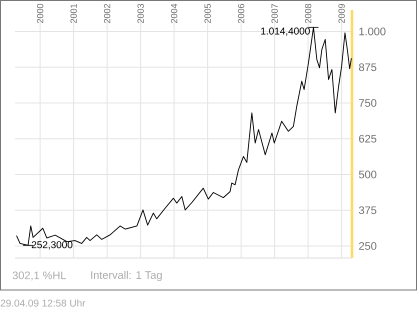 This screenshot has width=417, height=312. Describe the element at coordinates (241, 14) in the screenshot. I see `x-tick-label: 2006` at that location.